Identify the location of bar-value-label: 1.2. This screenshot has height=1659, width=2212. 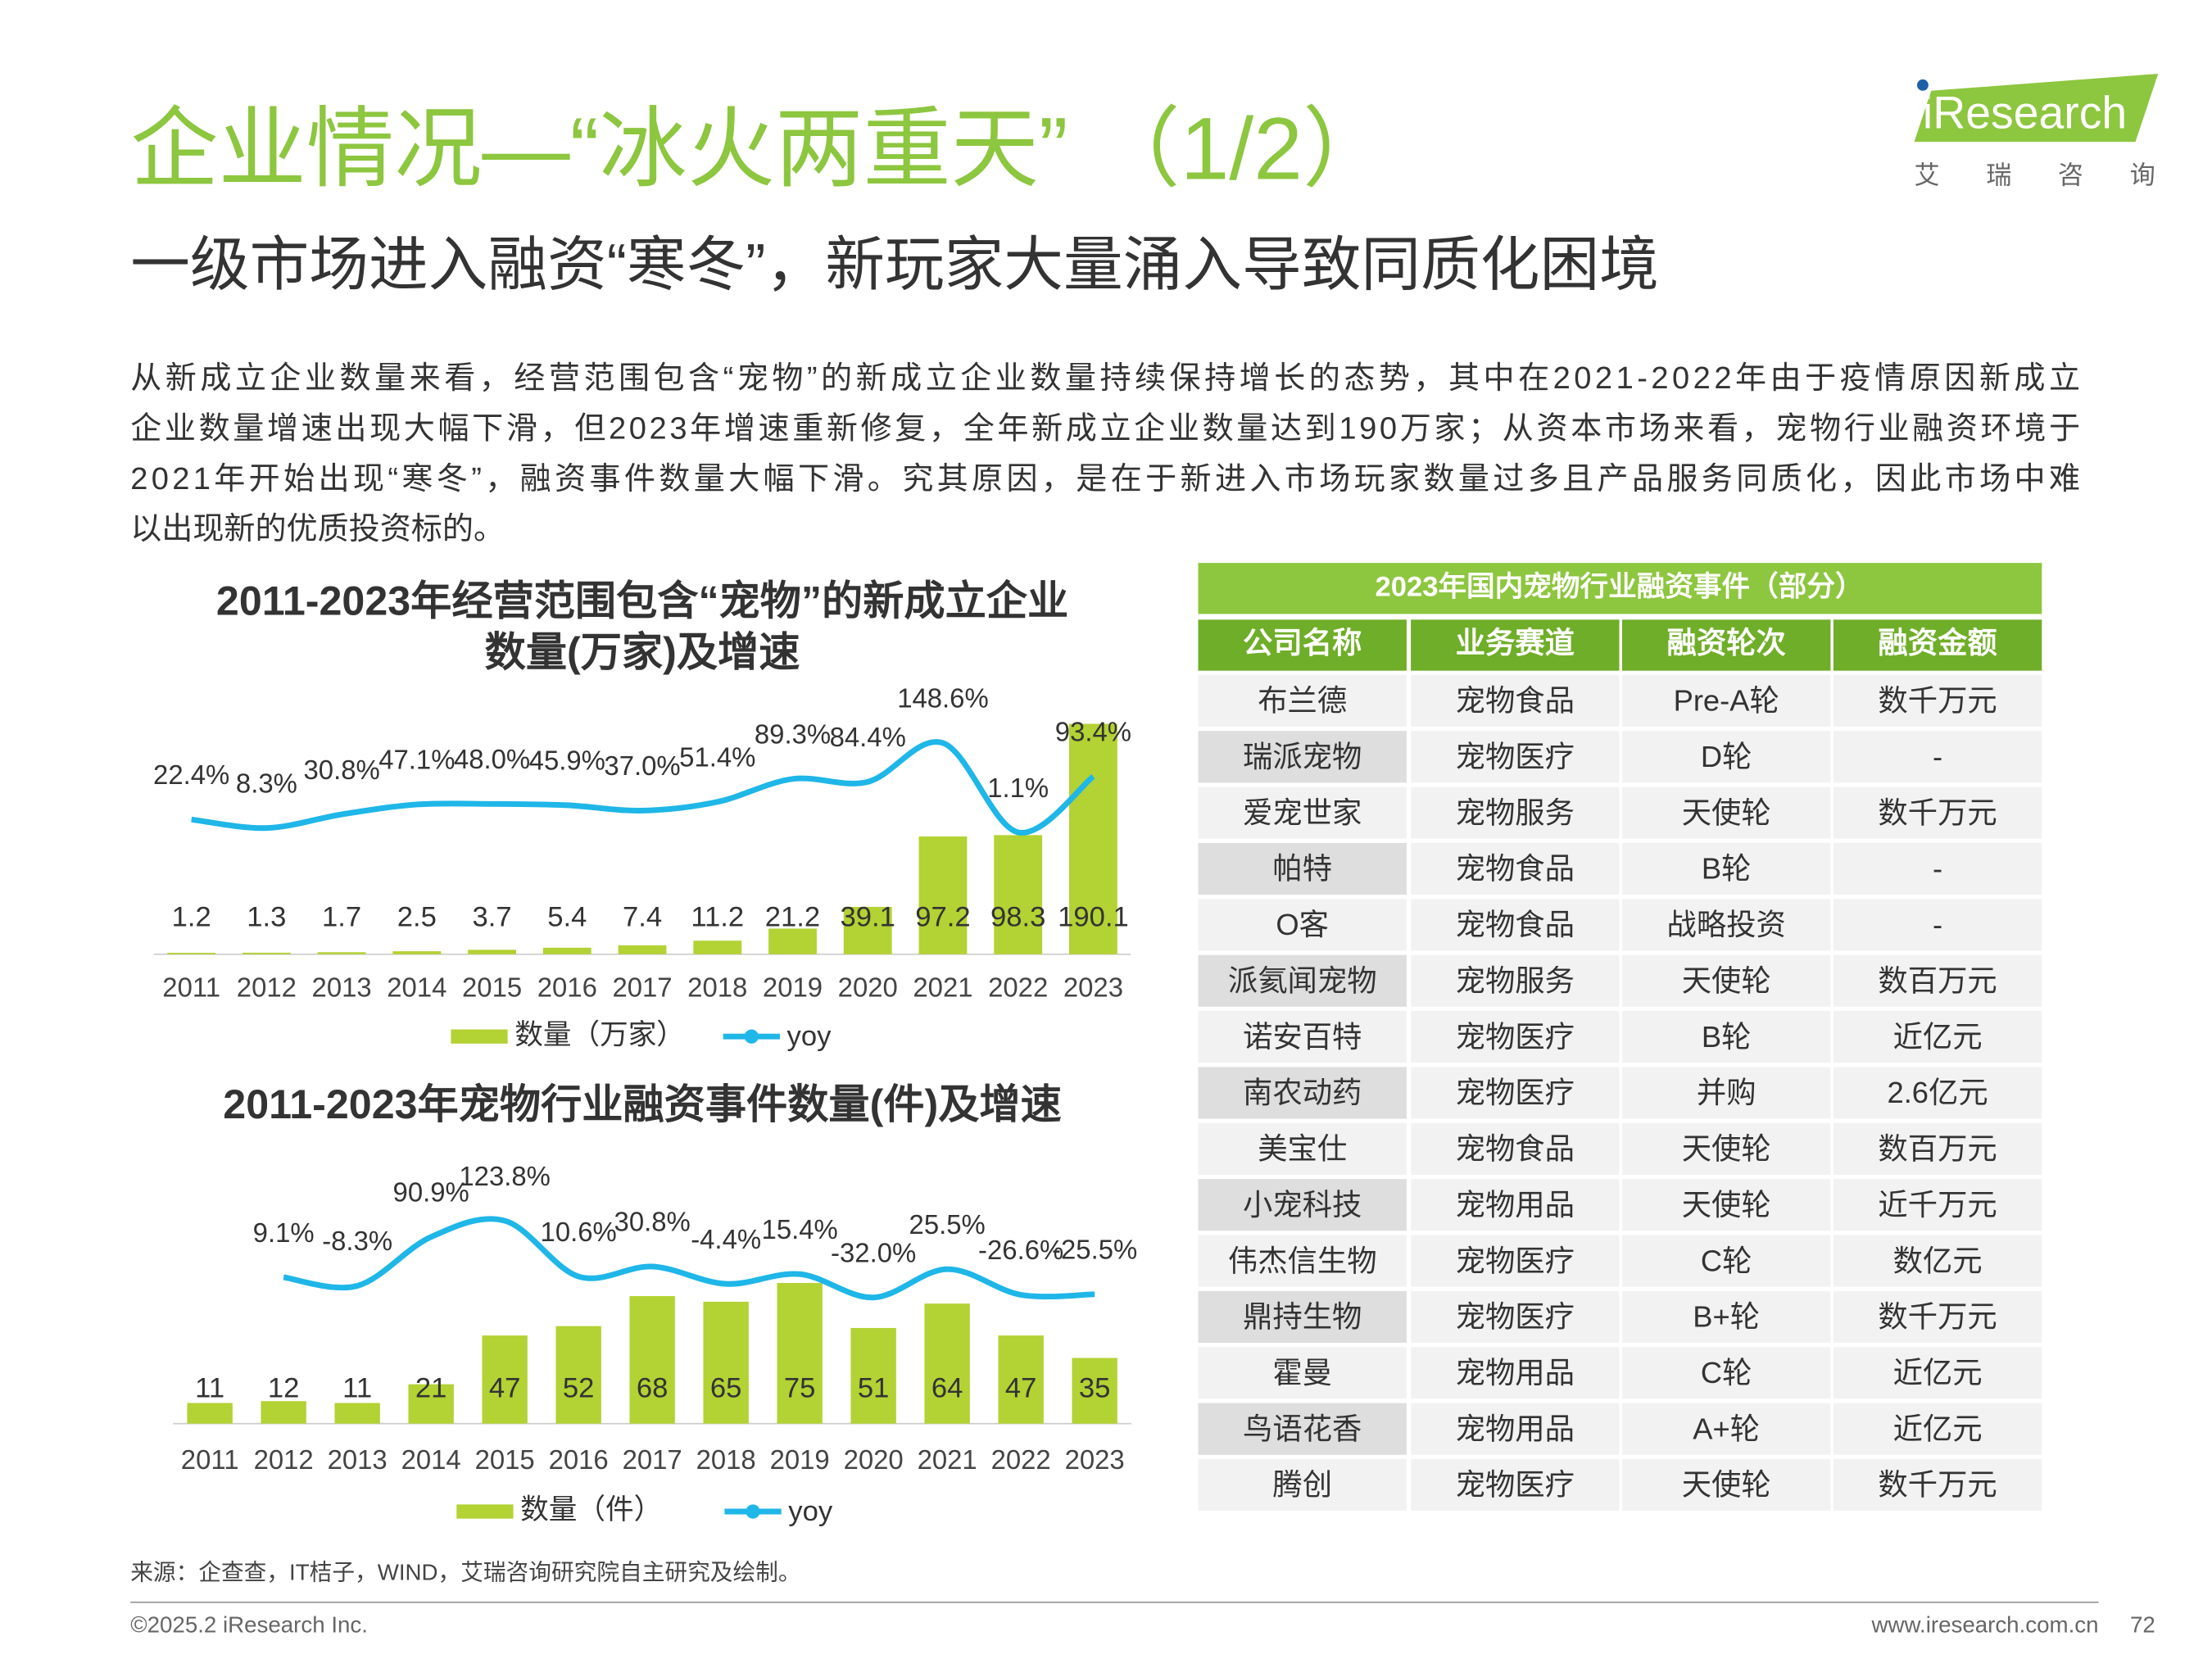
(191, 917).